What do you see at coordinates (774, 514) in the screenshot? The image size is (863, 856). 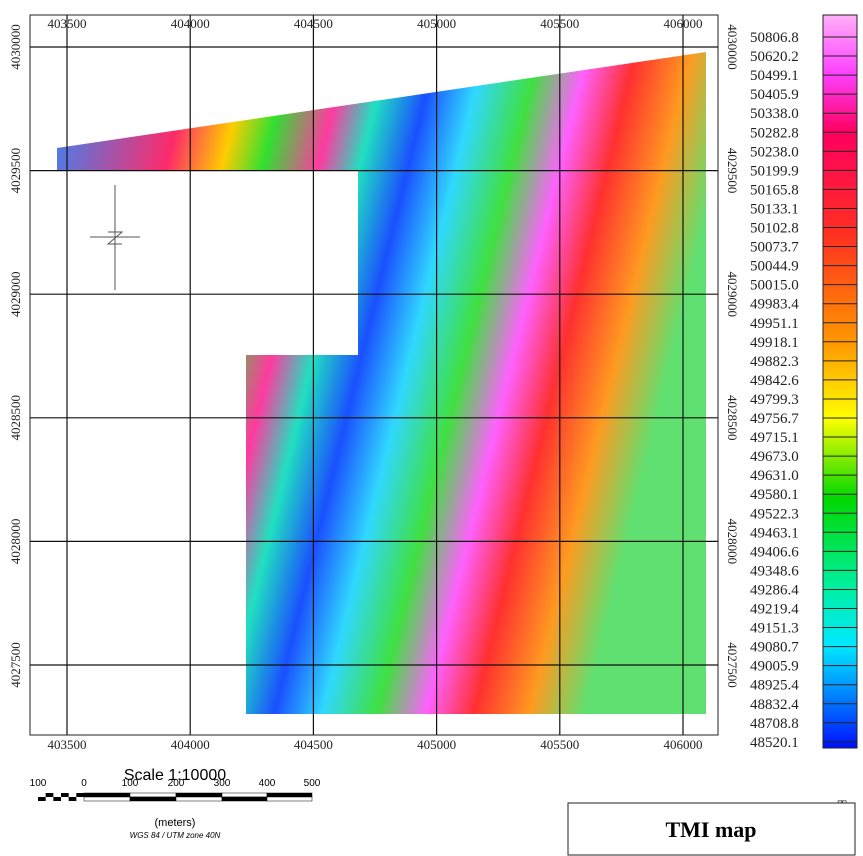 I see `legend-value: 49522.3` at bounding box center [774, 514].